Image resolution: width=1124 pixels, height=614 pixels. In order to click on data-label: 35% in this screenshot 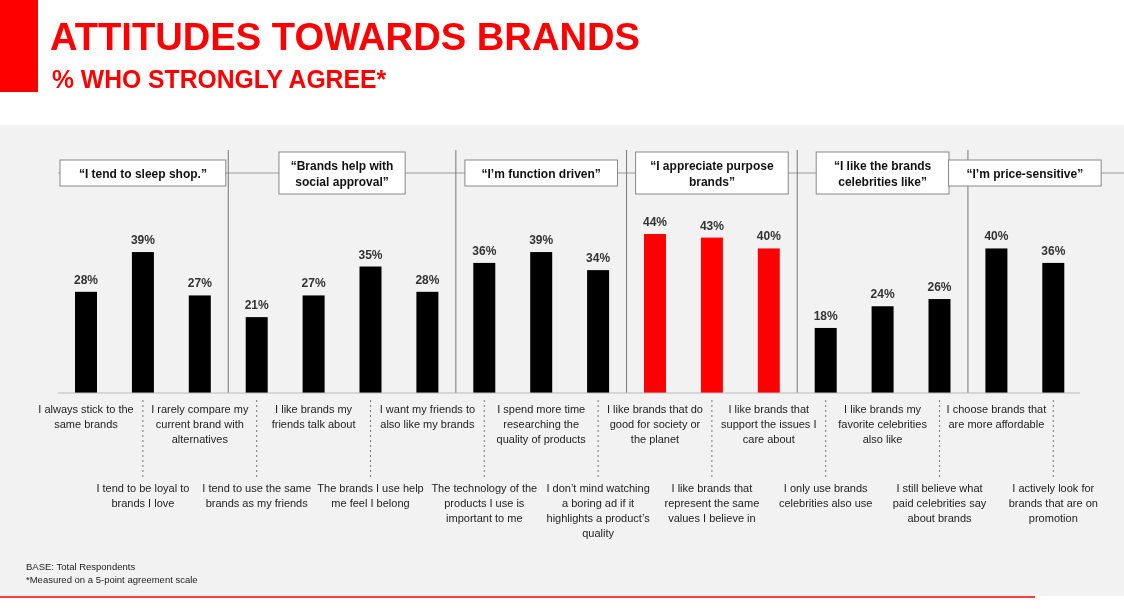, I will do `click(370, 254)`.